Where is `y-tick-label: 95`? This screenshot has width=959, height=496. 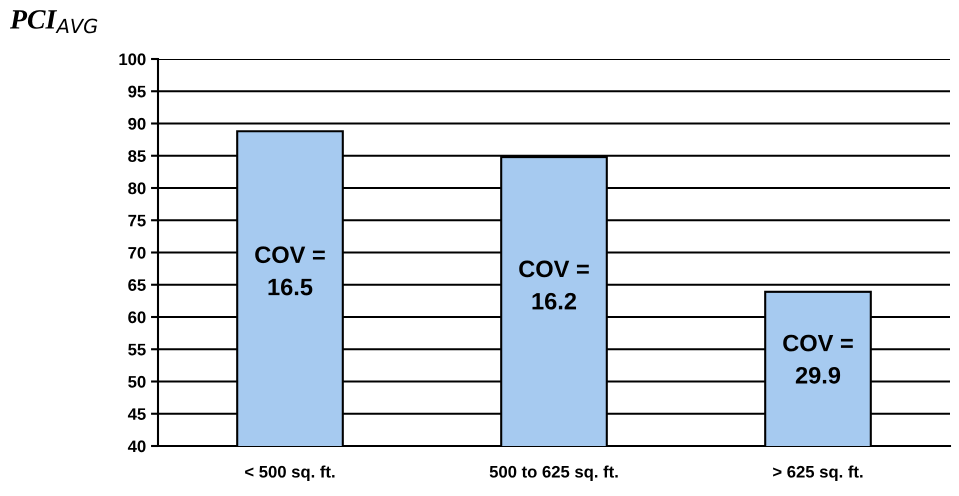
y-tick-label: 95 is located at coordinates (137, 92).